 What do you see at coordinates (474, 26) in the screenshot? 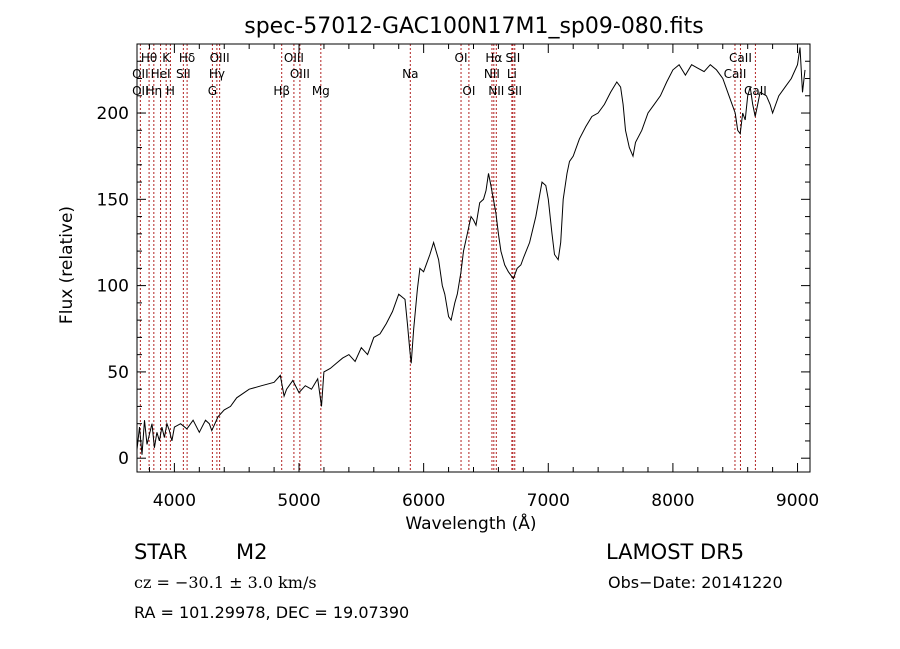
I see `chart-title: spec-57012-GAC100N17M1_sp09-080.fits` at bounding box center [474, 26].